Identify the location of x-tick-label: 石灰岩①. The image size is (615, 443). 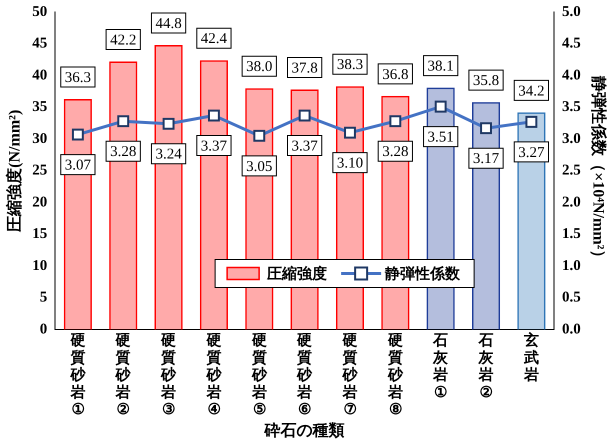
(441, 367).